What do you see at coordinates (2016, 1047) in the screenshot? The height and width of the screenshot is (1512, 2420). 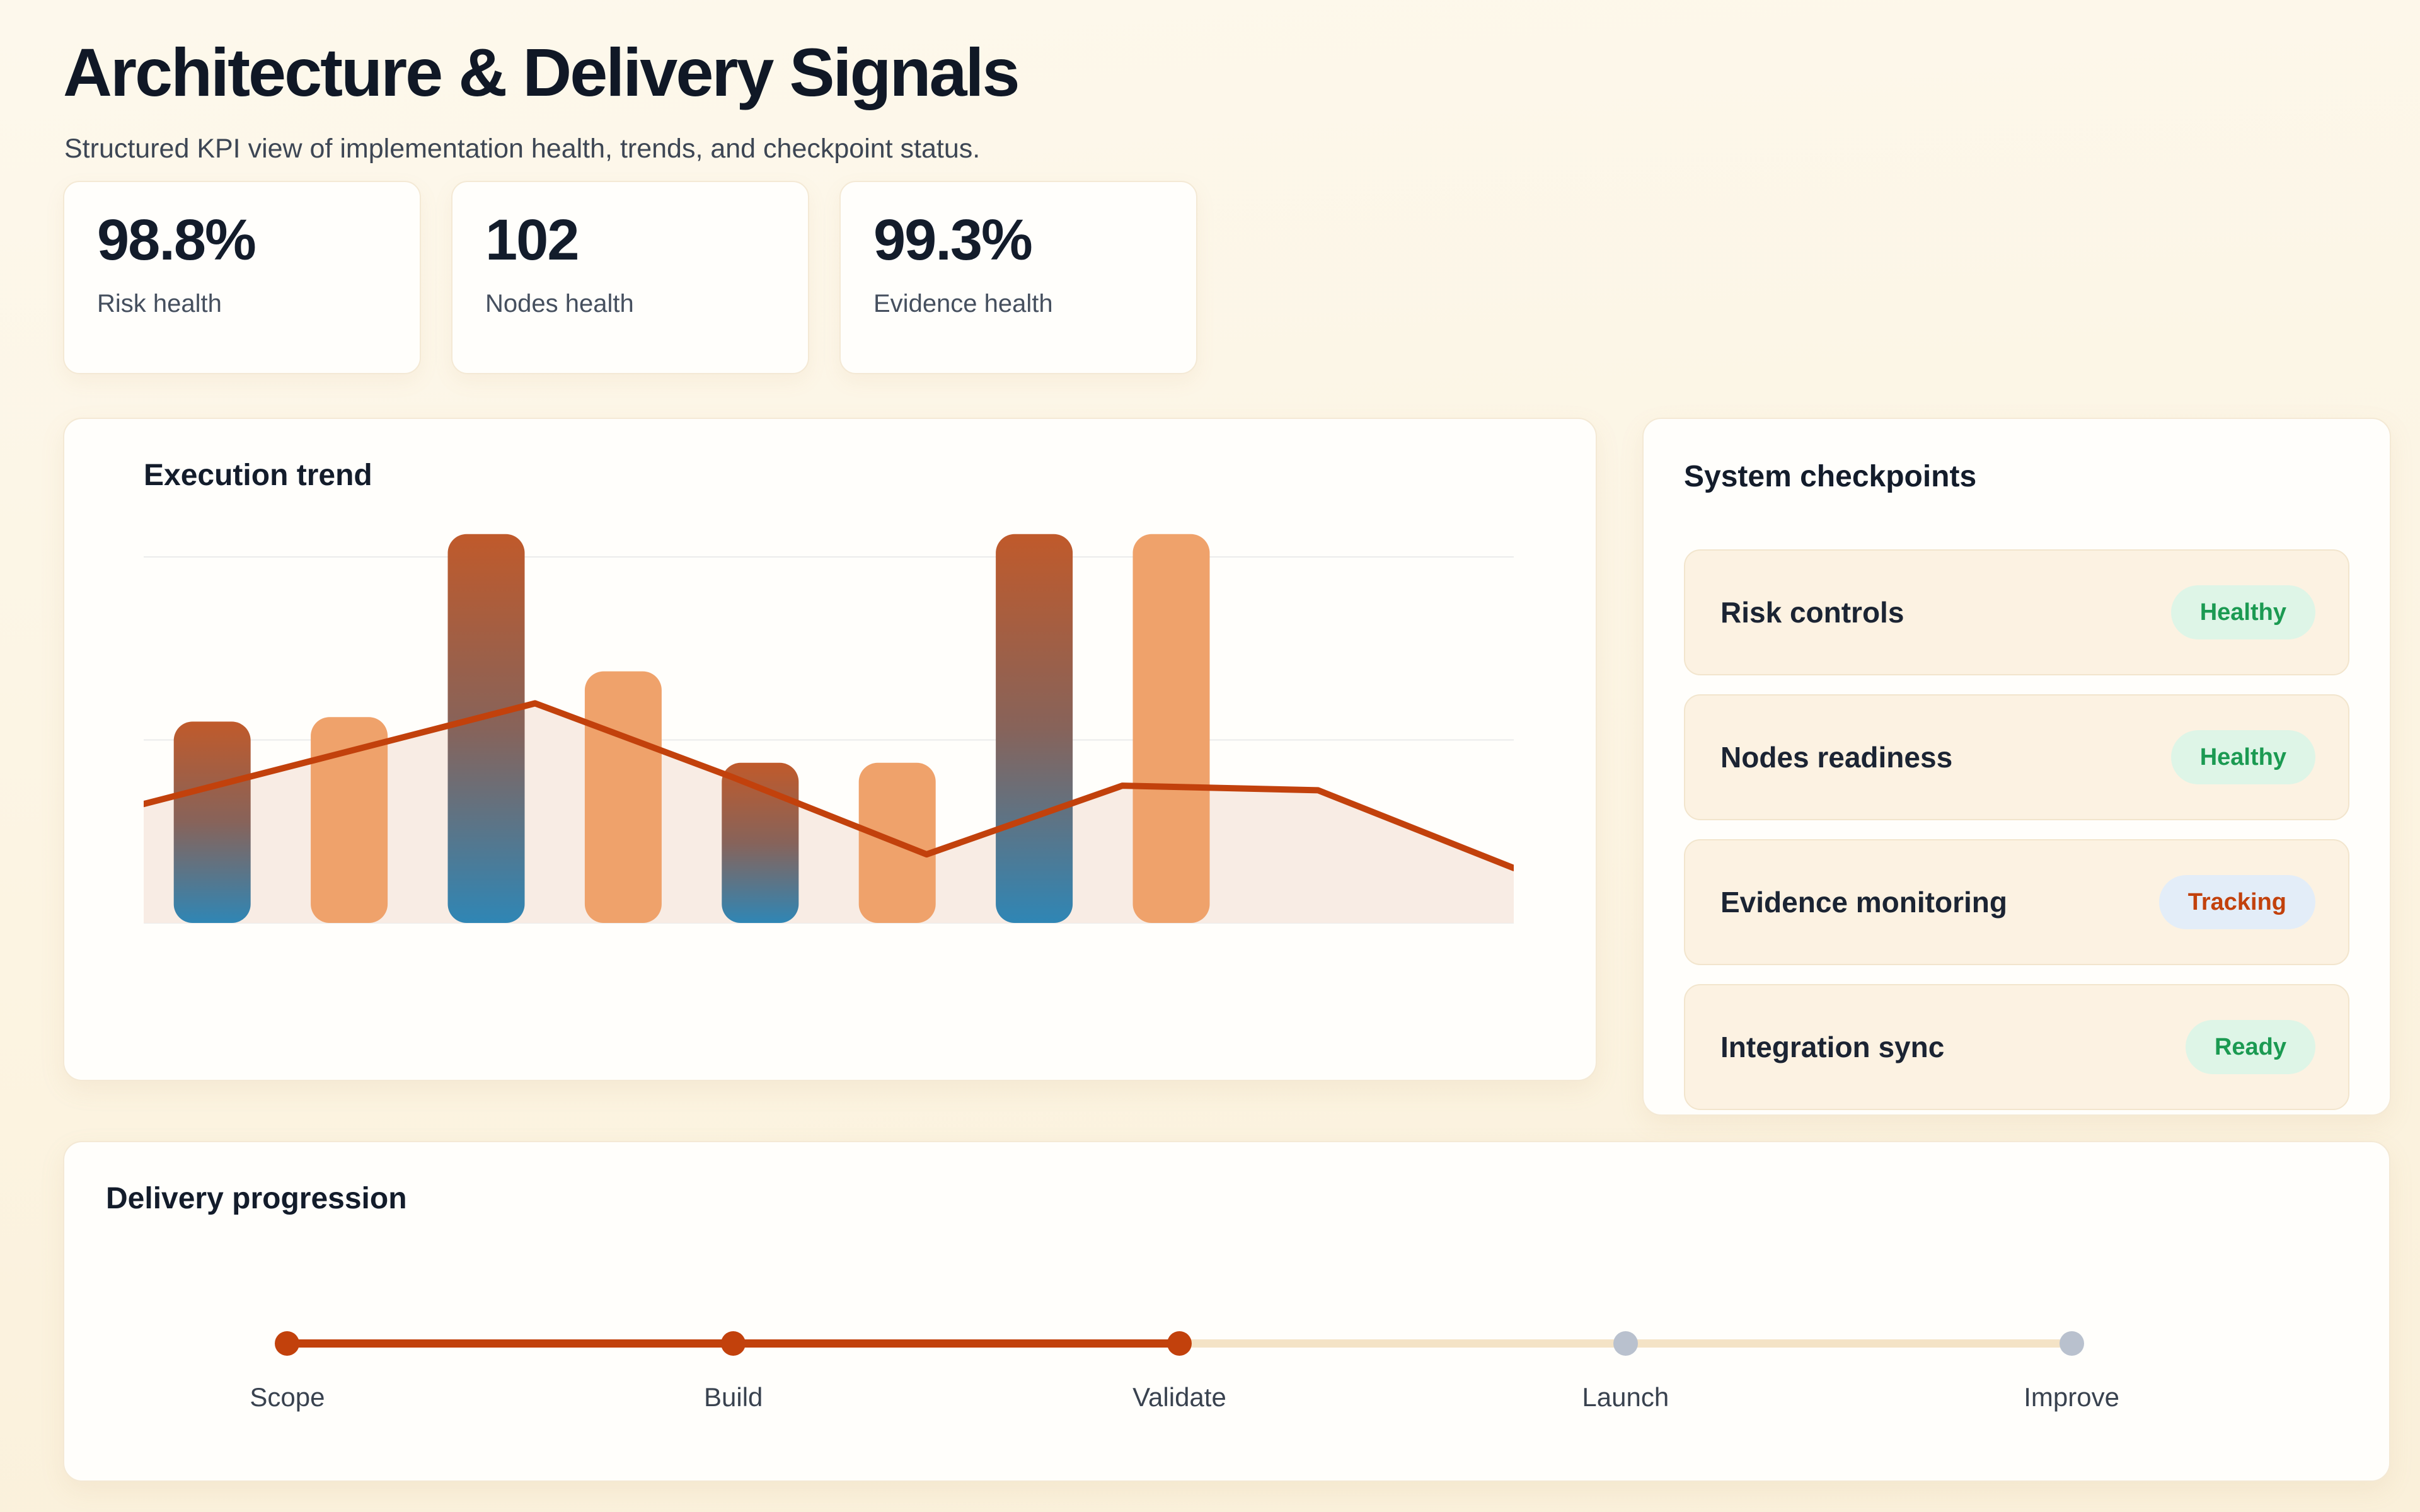 I see `checkpoint-row: Integration sync Ready` at bounding box center [2016, 1047].